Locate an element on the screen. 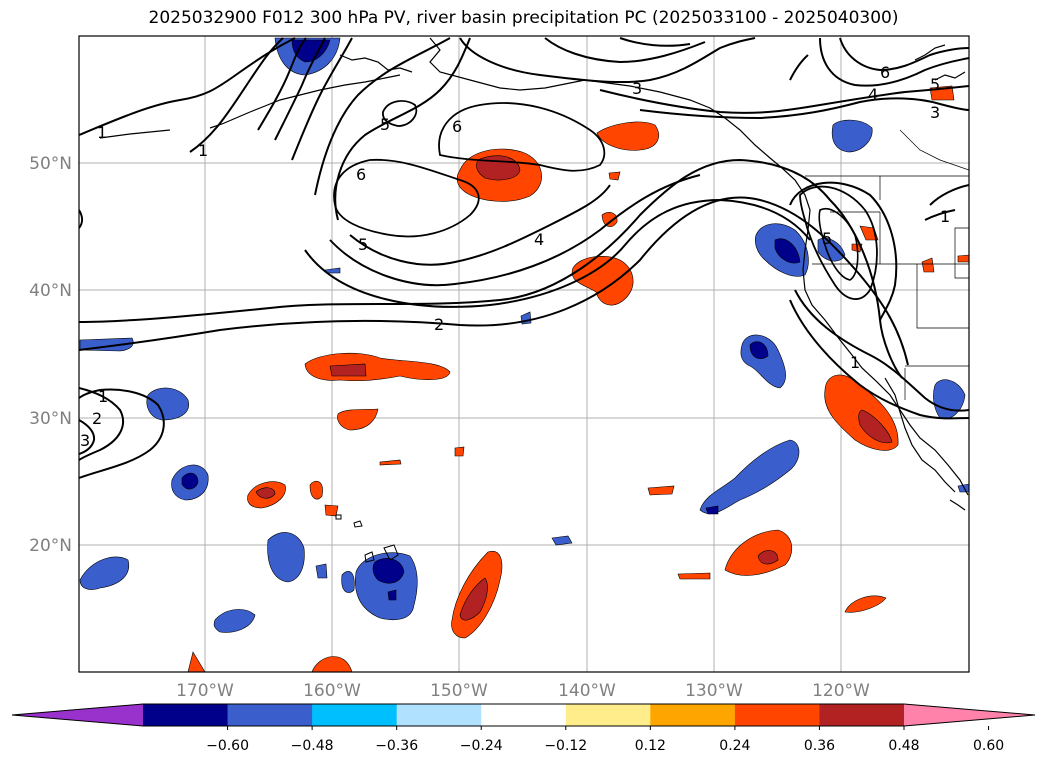 The height and width of the screenshot is (765, 1047). lon-label-150w: 150°W is located at coordinates (459, 691).